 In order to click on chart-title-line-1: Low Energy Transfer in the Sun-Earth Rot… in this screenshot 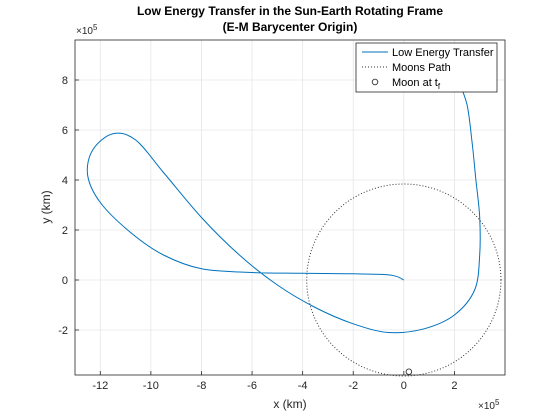, I will do `click(290, 11)`.